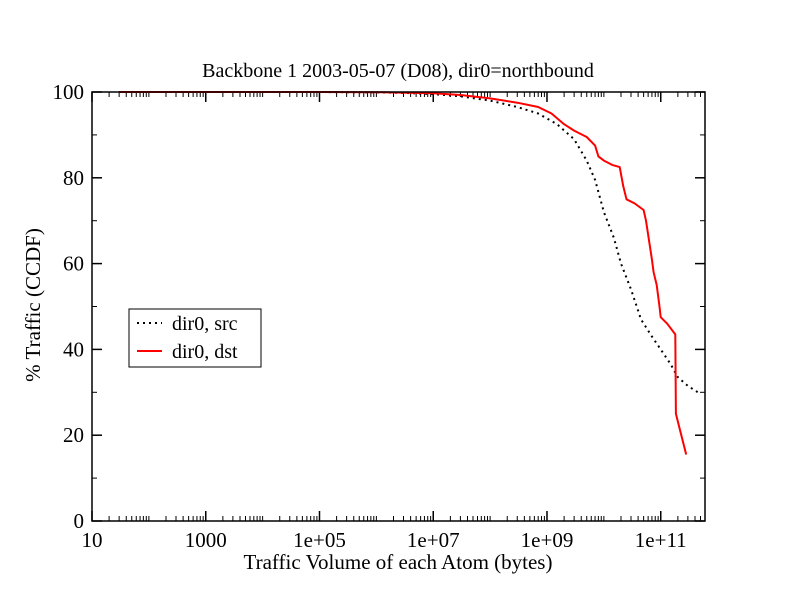 The image size is (792, 612). I want to click on x-tick-label: 10, so click(92, 540).